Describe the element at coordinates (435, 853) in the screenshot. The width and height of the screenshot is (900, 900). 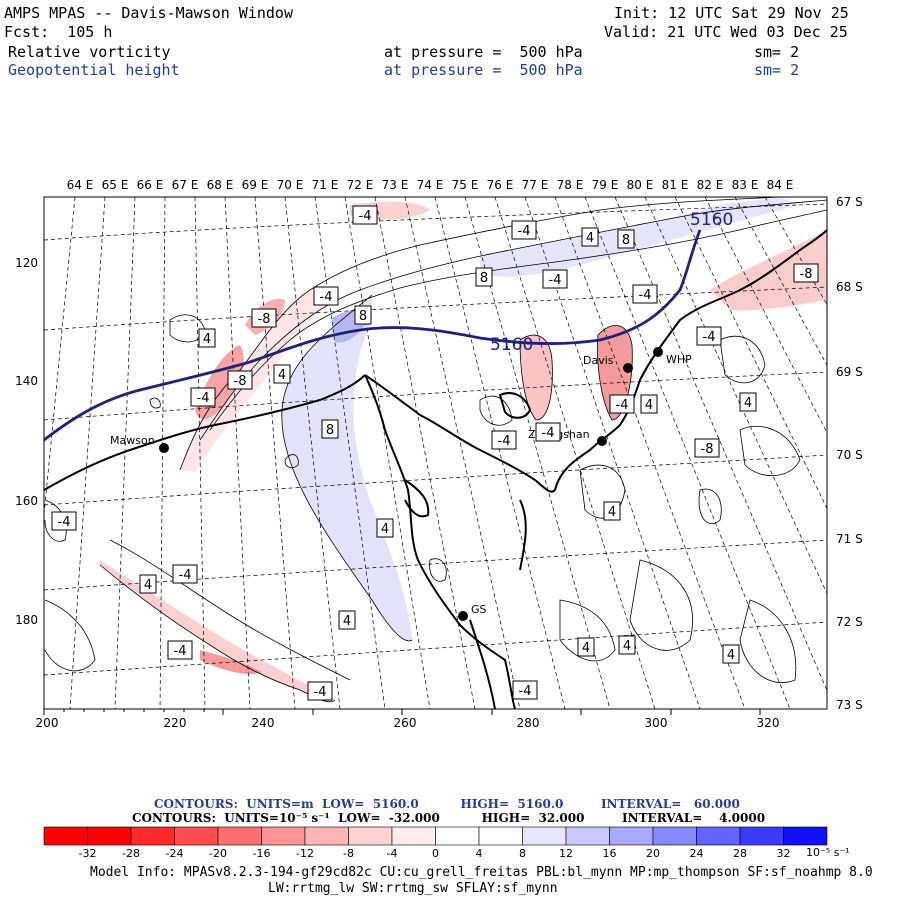
I see `colorbar-labels: -32 -28 -24 -20 -16 -12 -8 -4 0 4 8 12 16 20 24 28 32` at that location.